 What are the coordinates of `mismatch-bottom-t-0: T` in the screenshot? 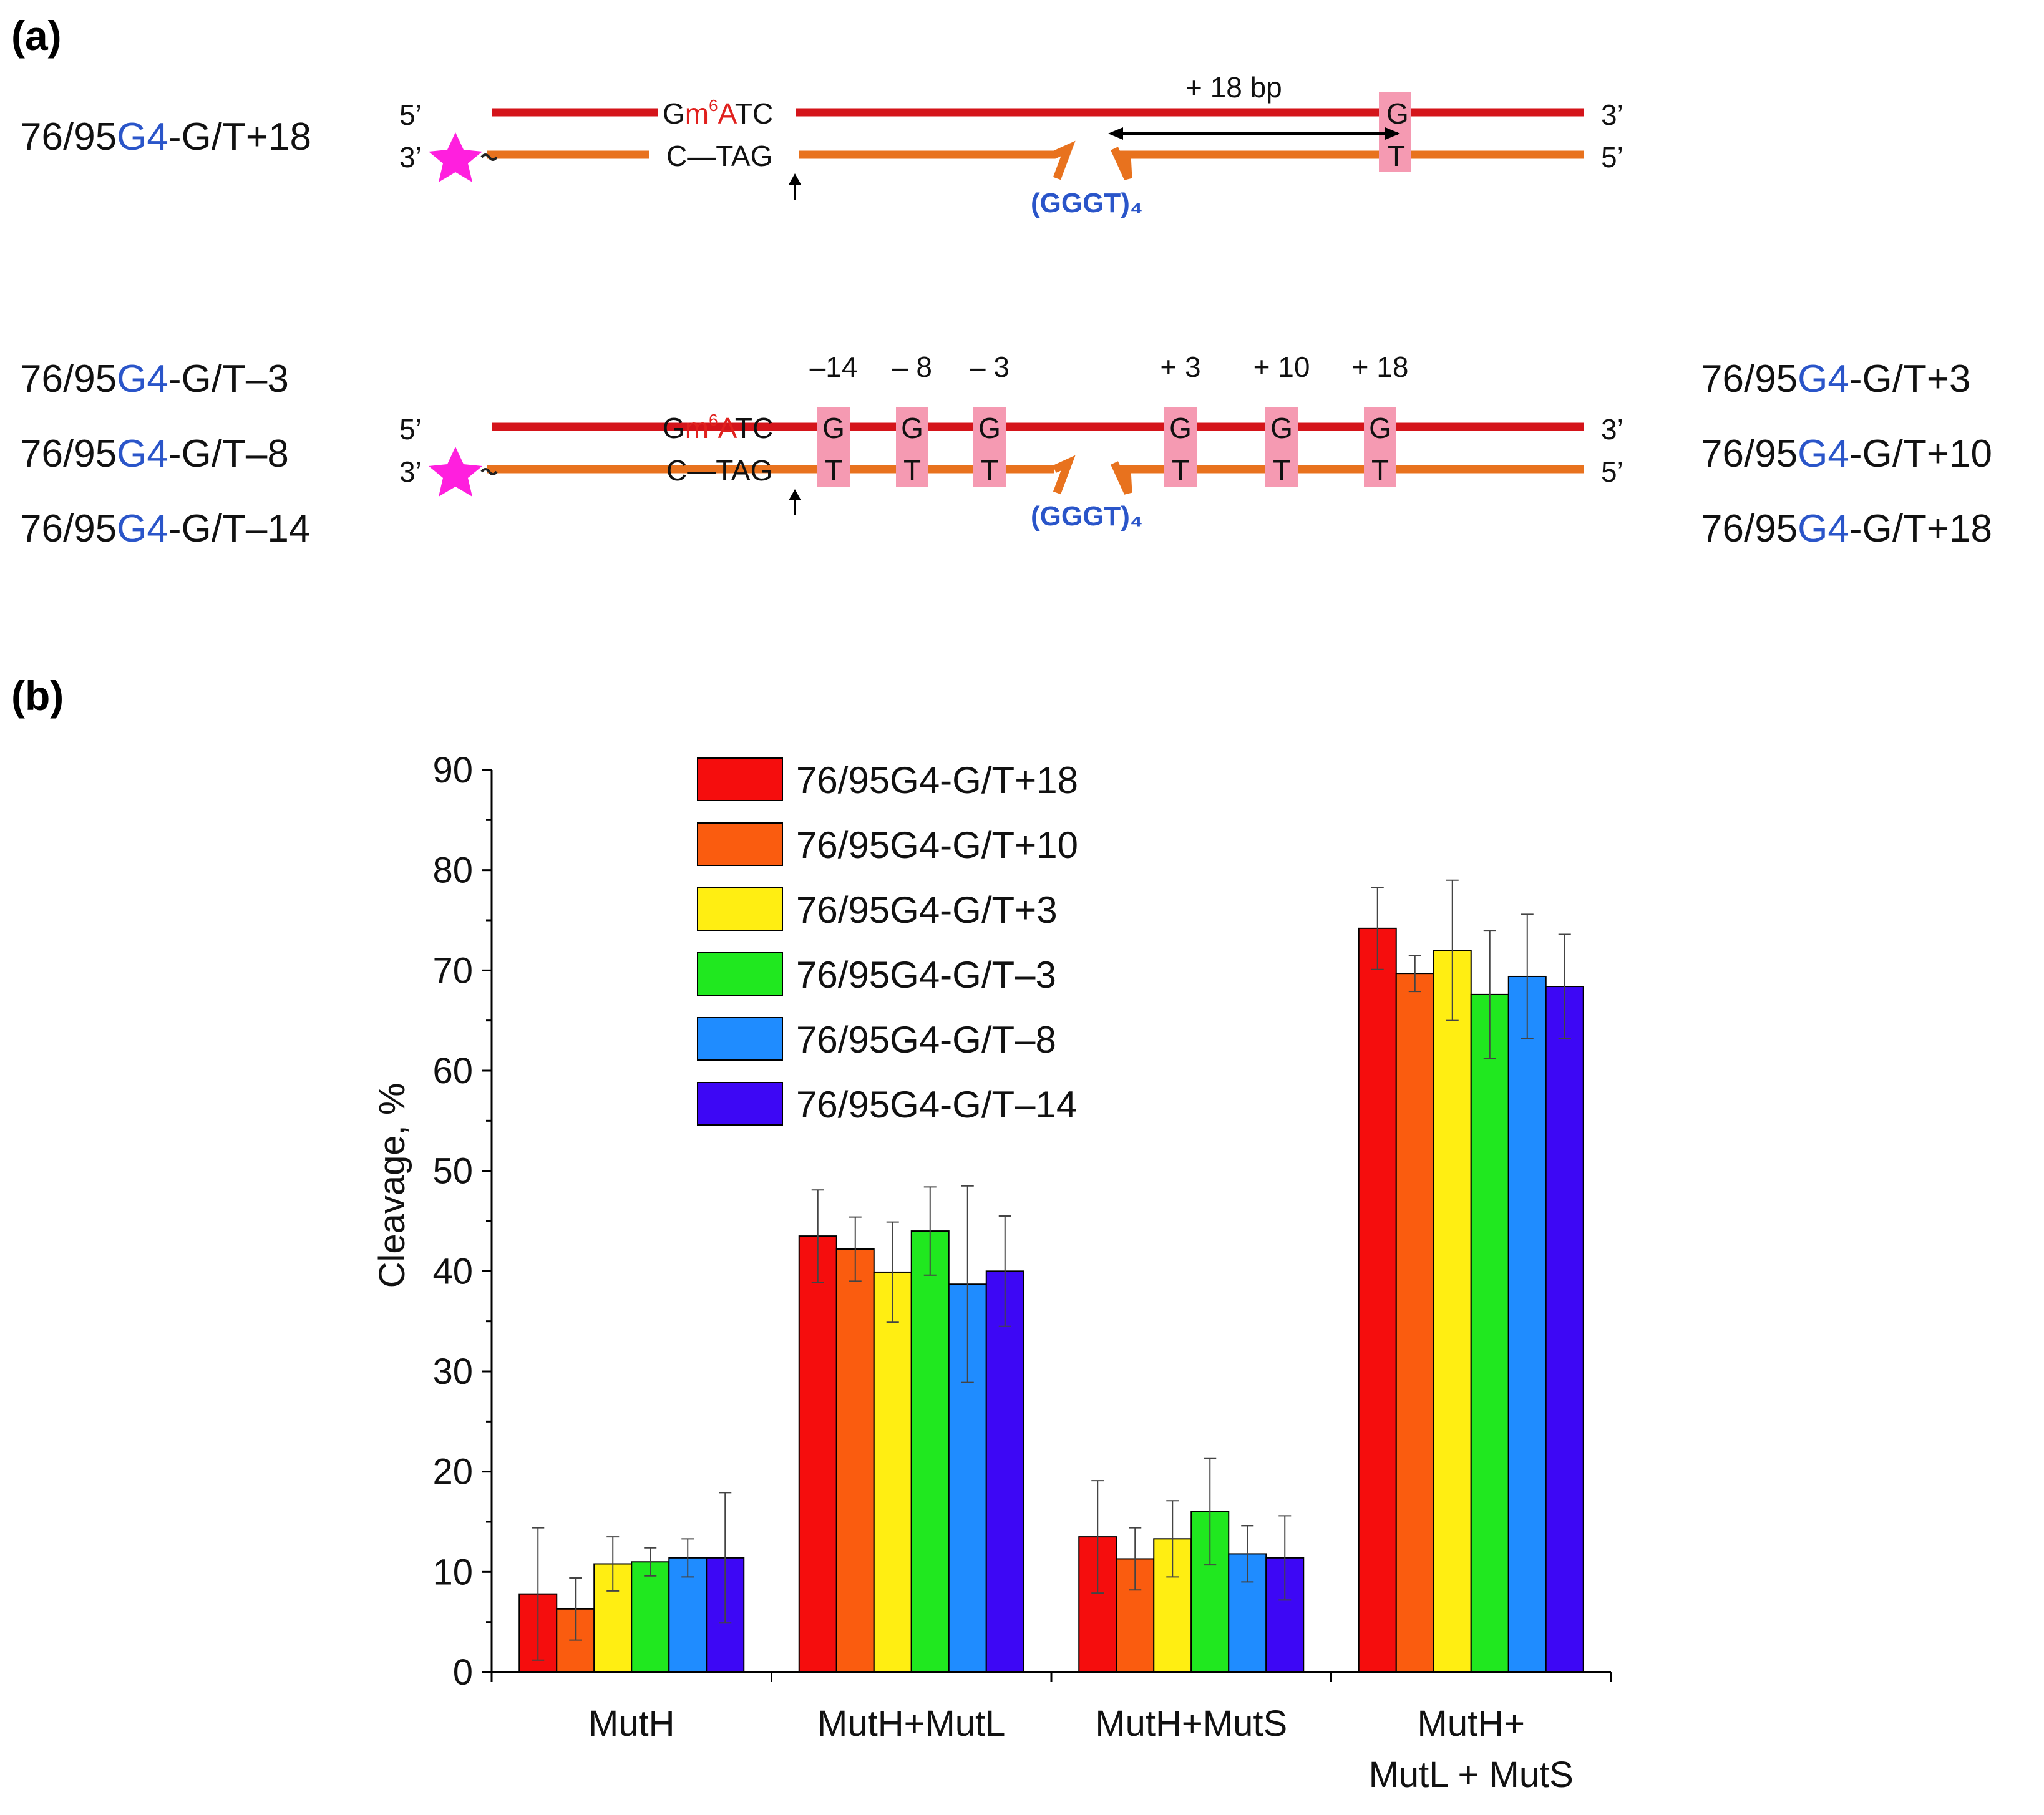 It's located at (833, 470).